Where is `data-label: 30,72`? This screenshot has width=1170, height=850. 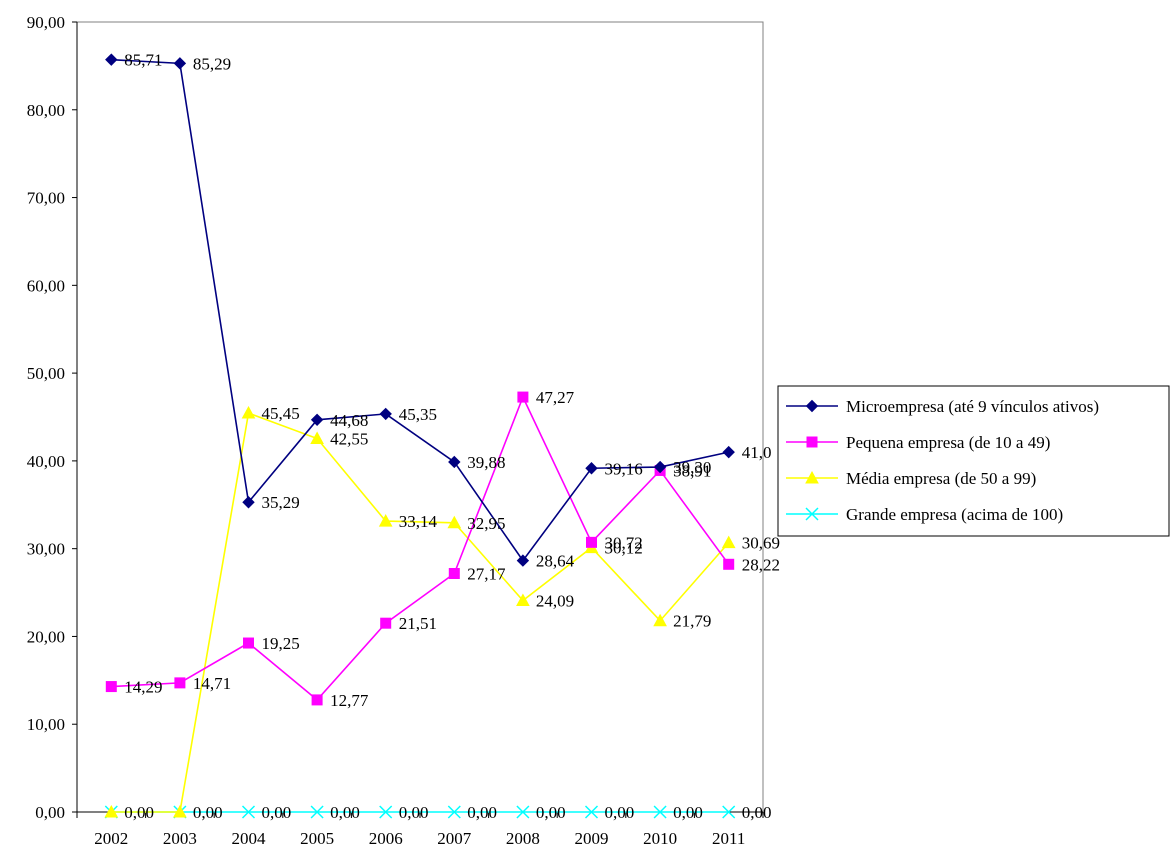
data-label: 30,72 is located at coordinates (624, 542).